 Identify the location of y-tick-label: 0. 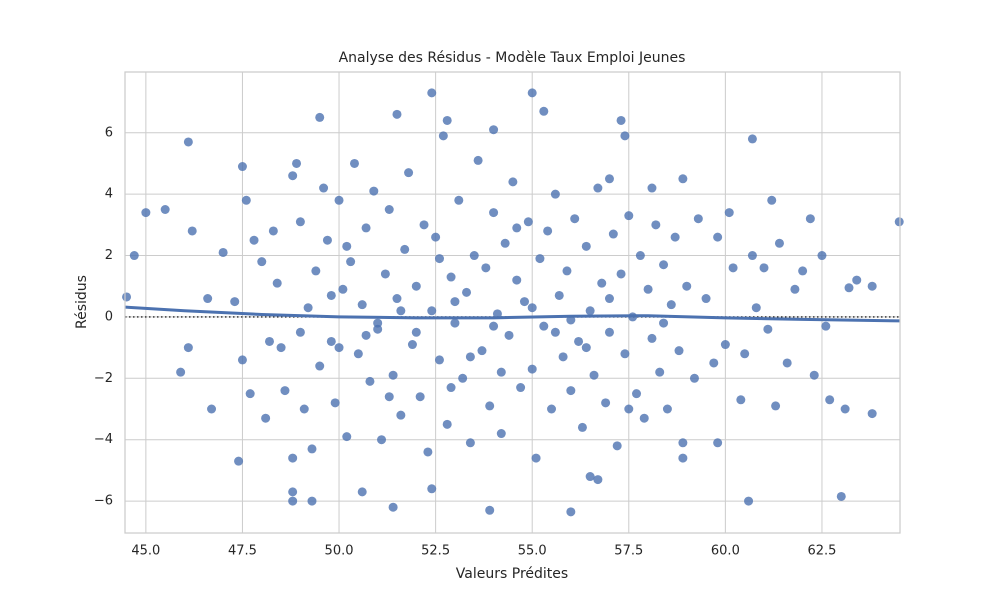
(109, 316).